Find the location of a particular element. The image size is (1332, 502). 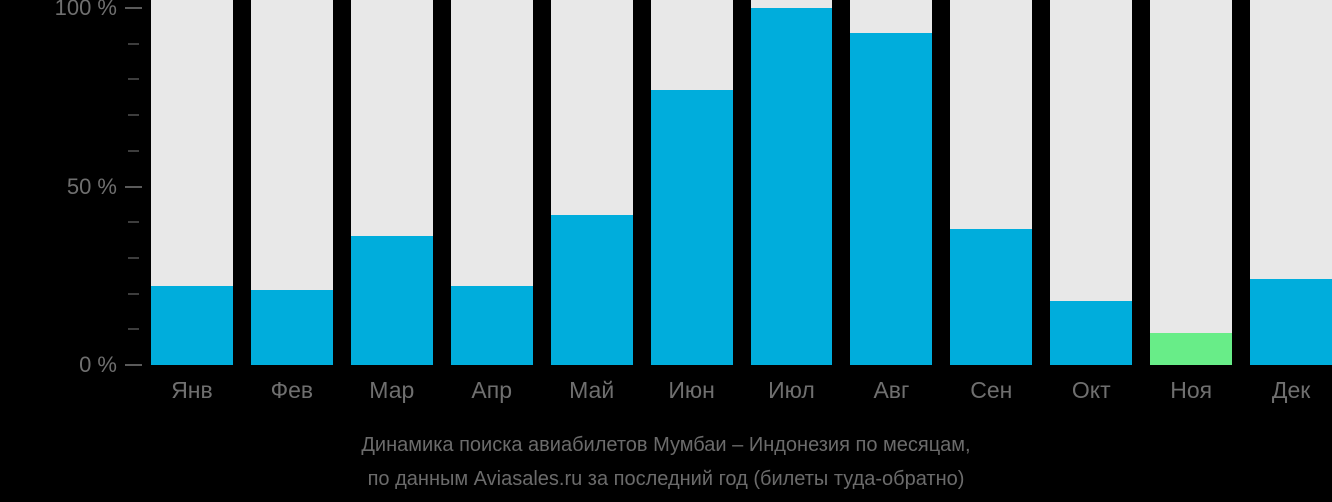

x-axis-label: Мар is located at coordinates (392, 390).